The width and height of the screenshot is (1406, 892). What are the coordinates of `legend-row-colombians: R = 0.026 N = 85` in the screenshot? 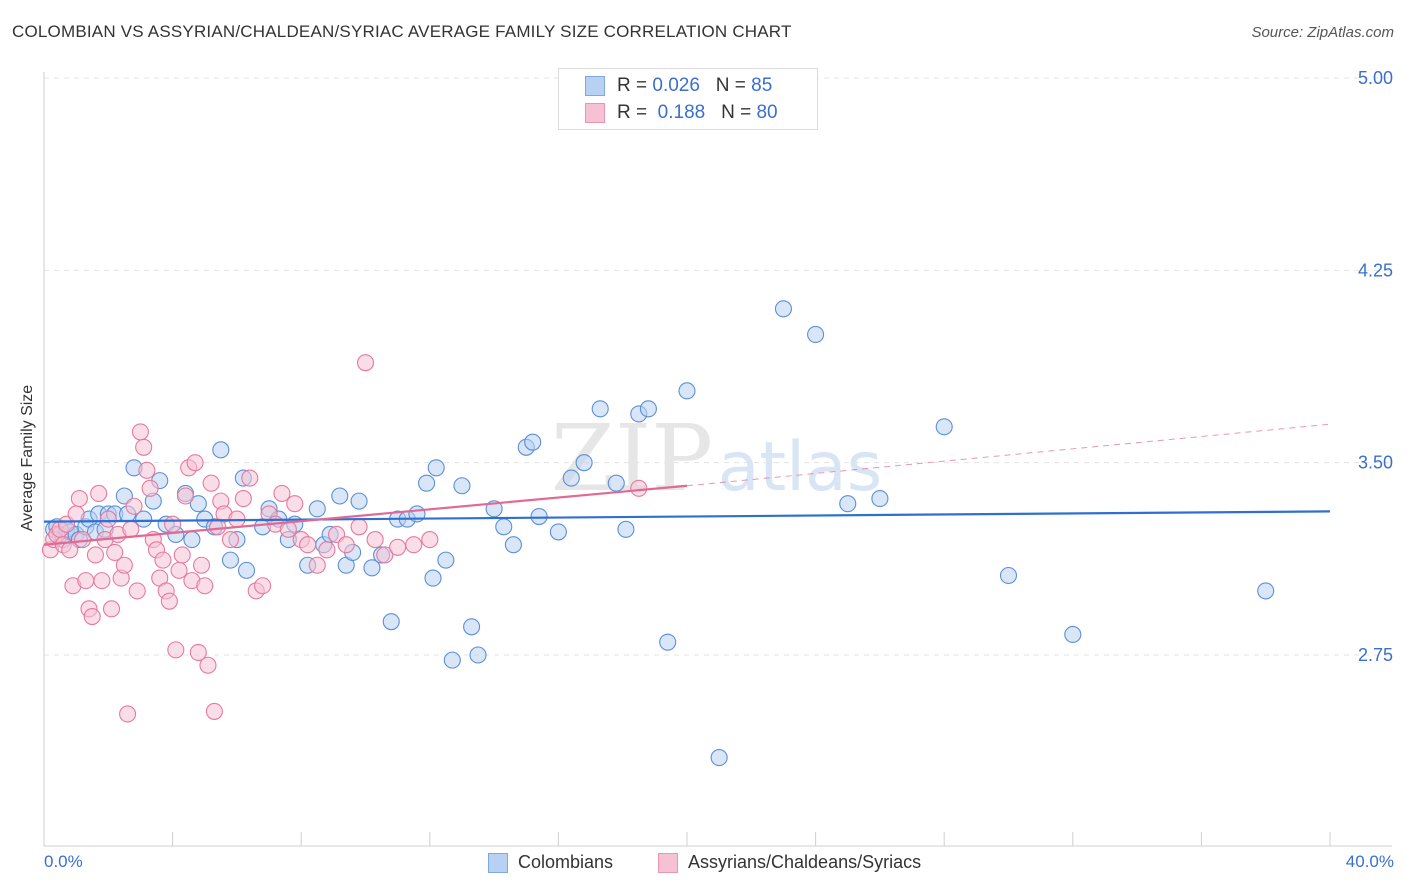 It's located at (678, 86).